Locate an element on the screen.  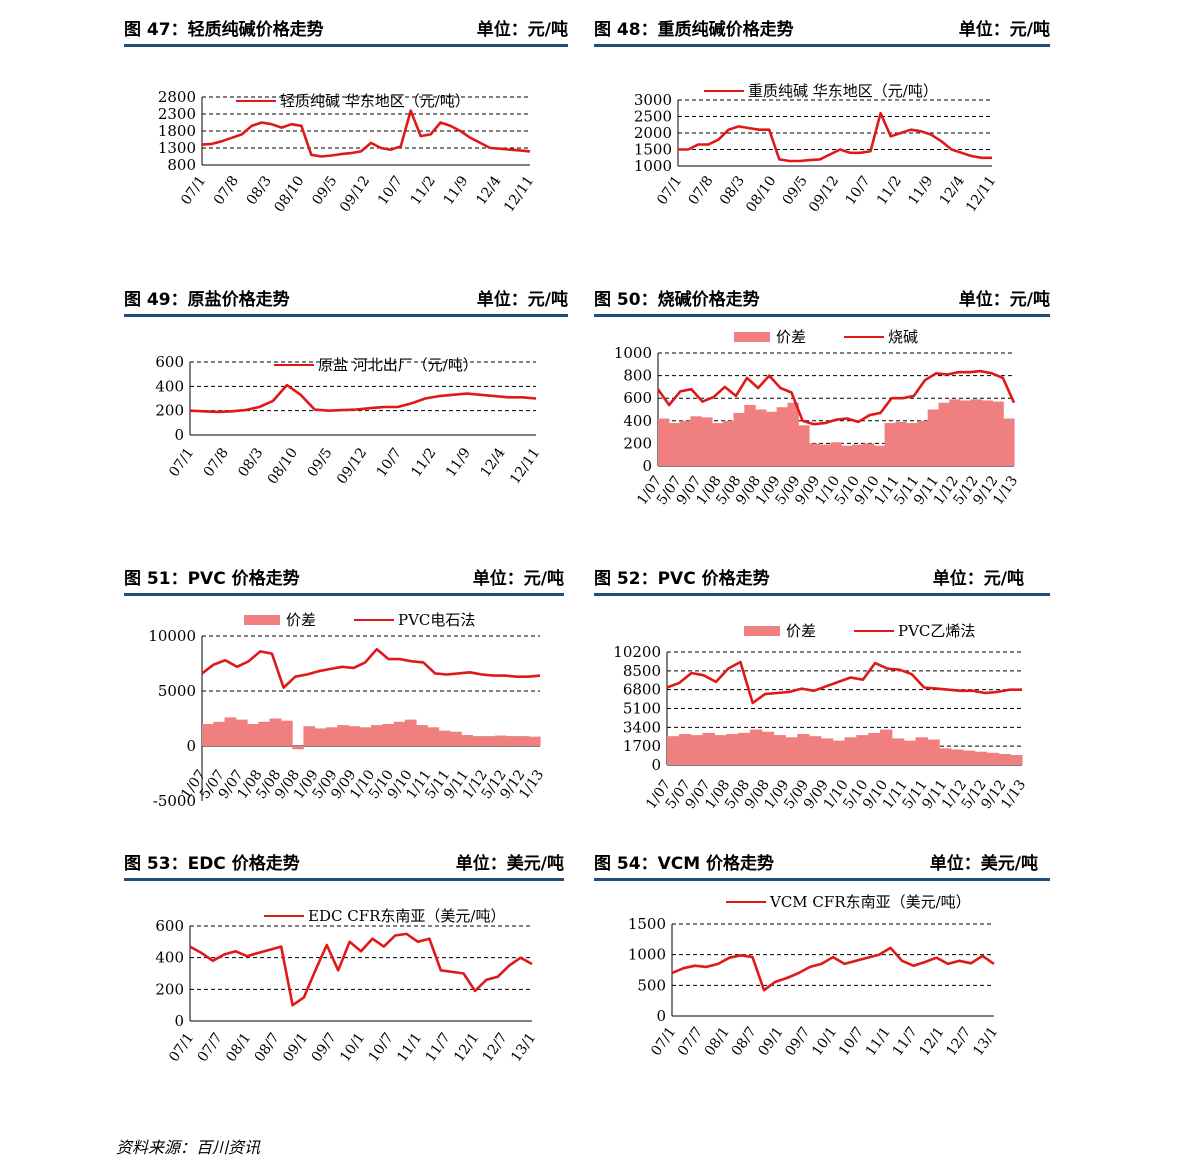
x-tick-label: 09/7 is located at coordinates (797, 1041).